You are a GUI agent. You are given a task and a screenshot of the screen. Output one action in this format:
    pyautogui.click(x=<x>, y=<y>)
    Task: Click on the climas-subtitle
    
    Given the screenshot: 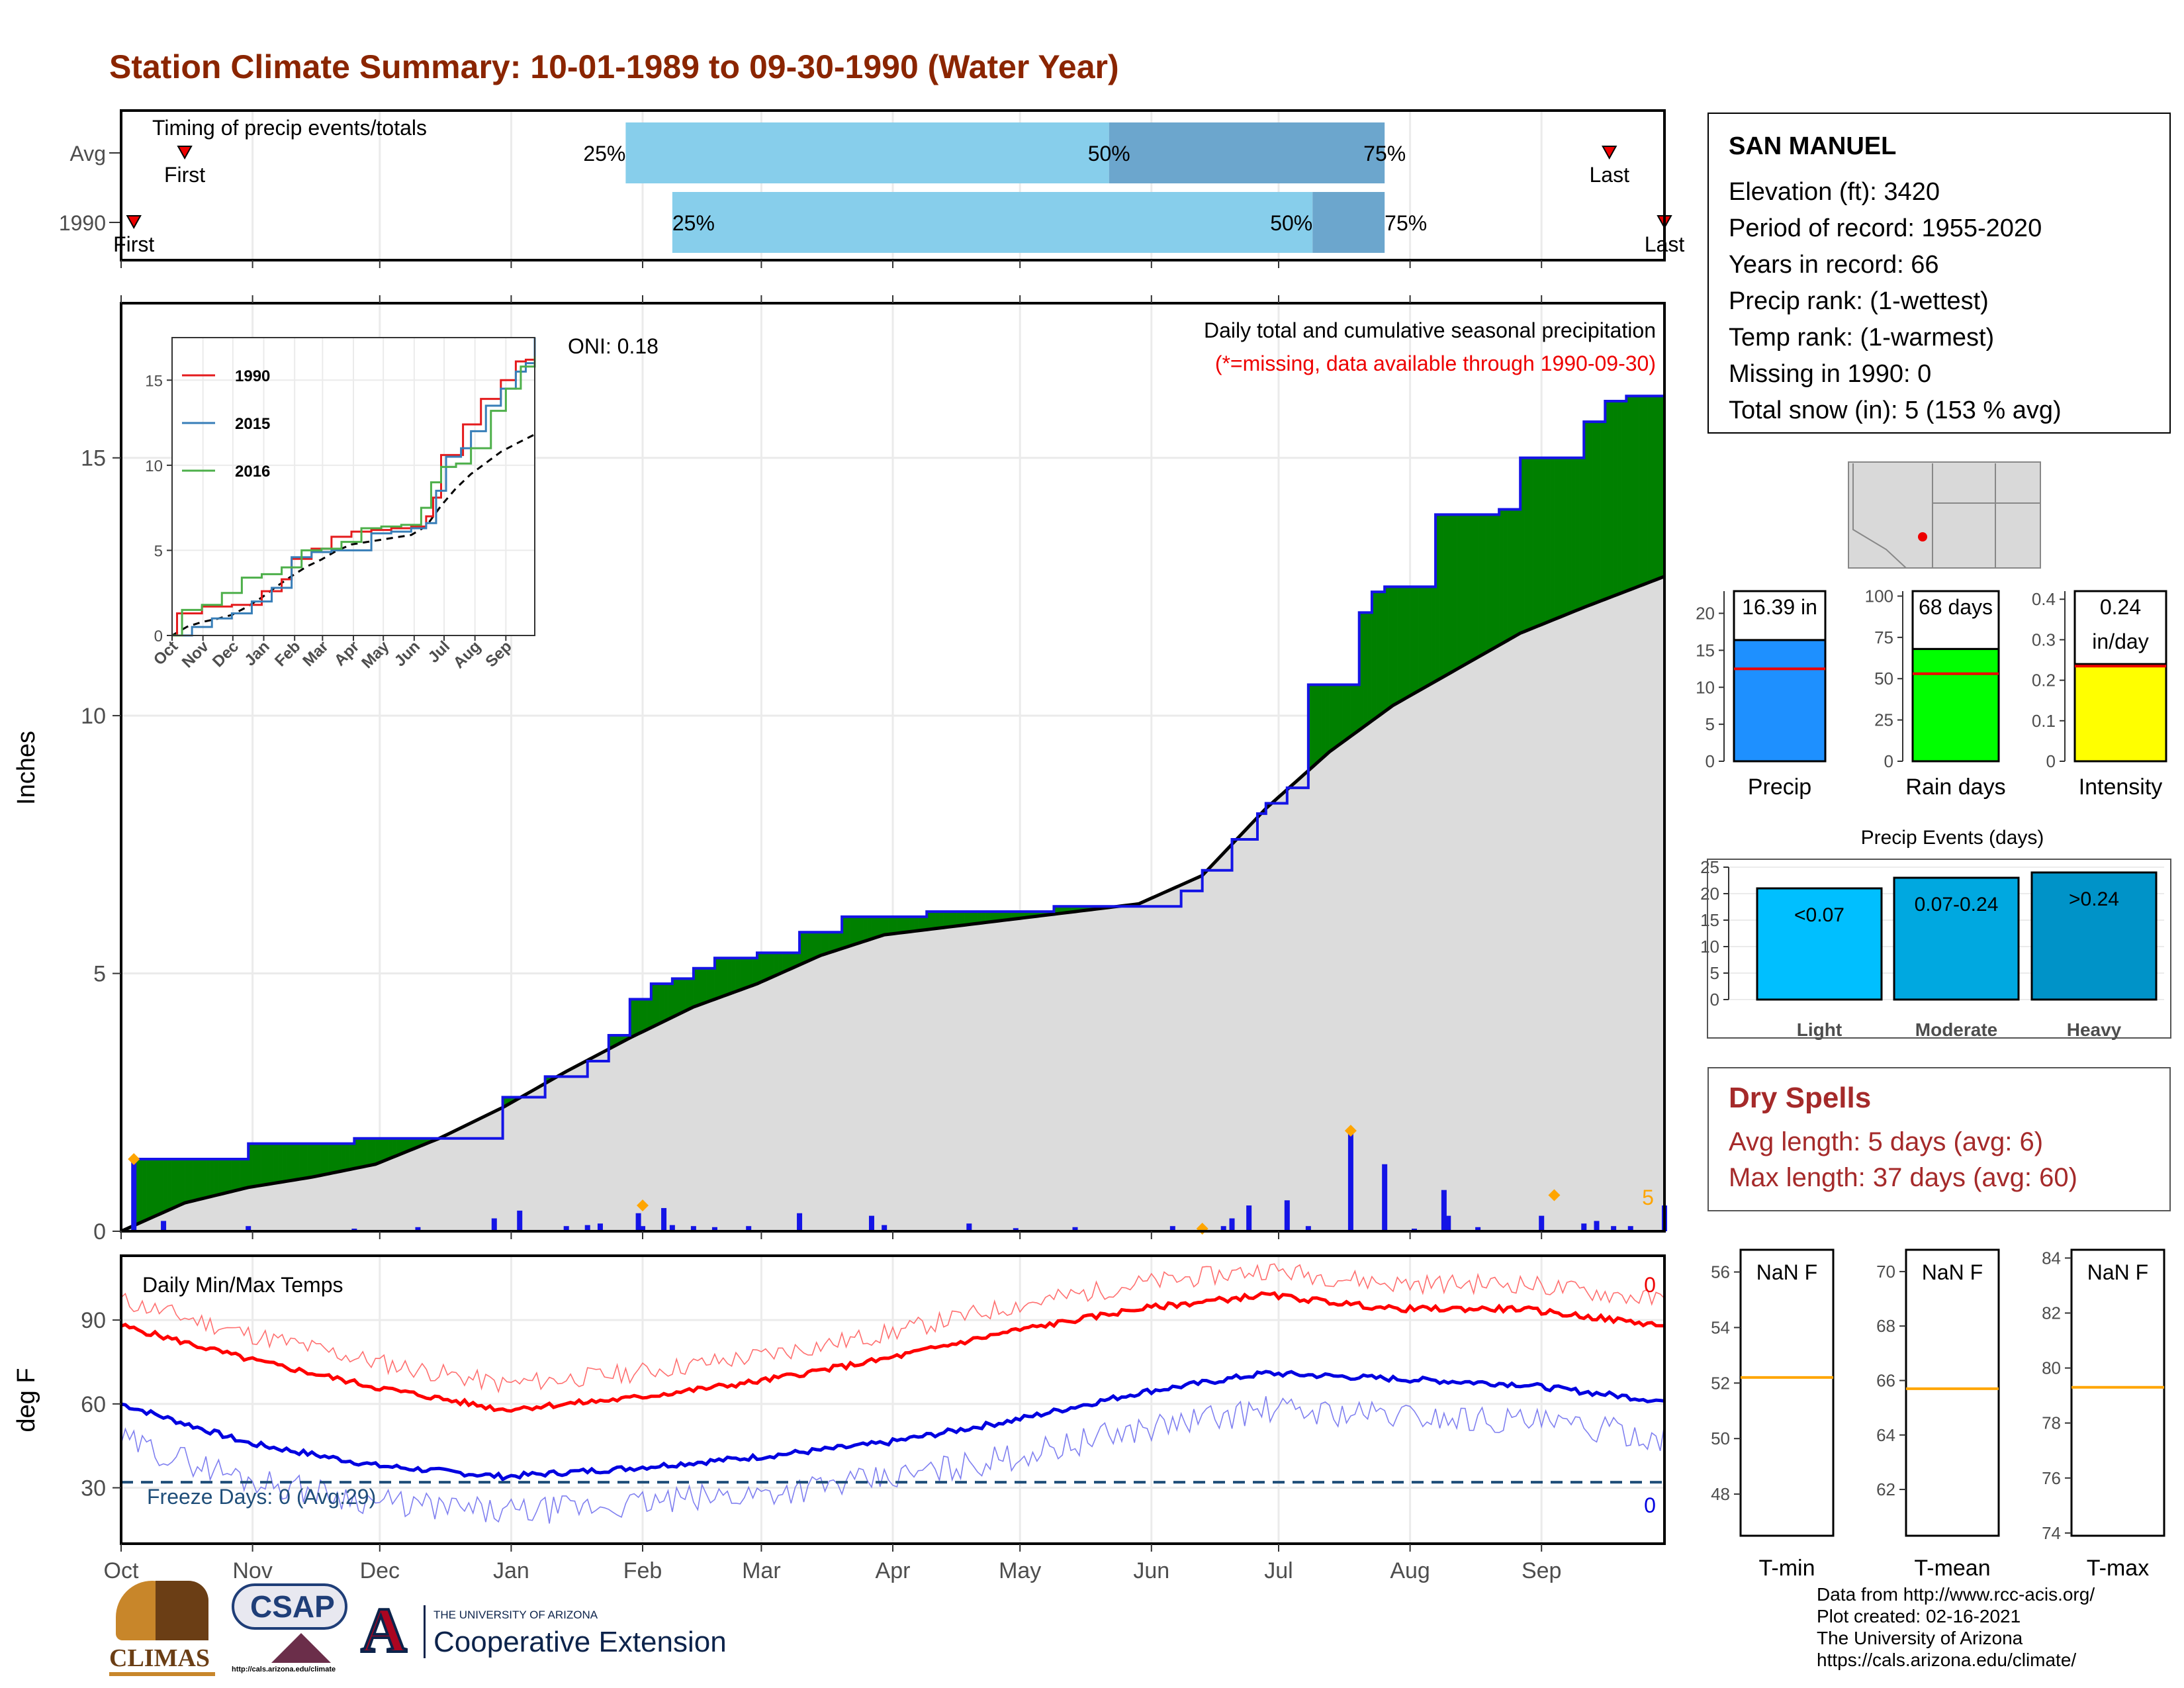 What is the action you would take?
    pyautogui.click(x=162, y=1674)
    